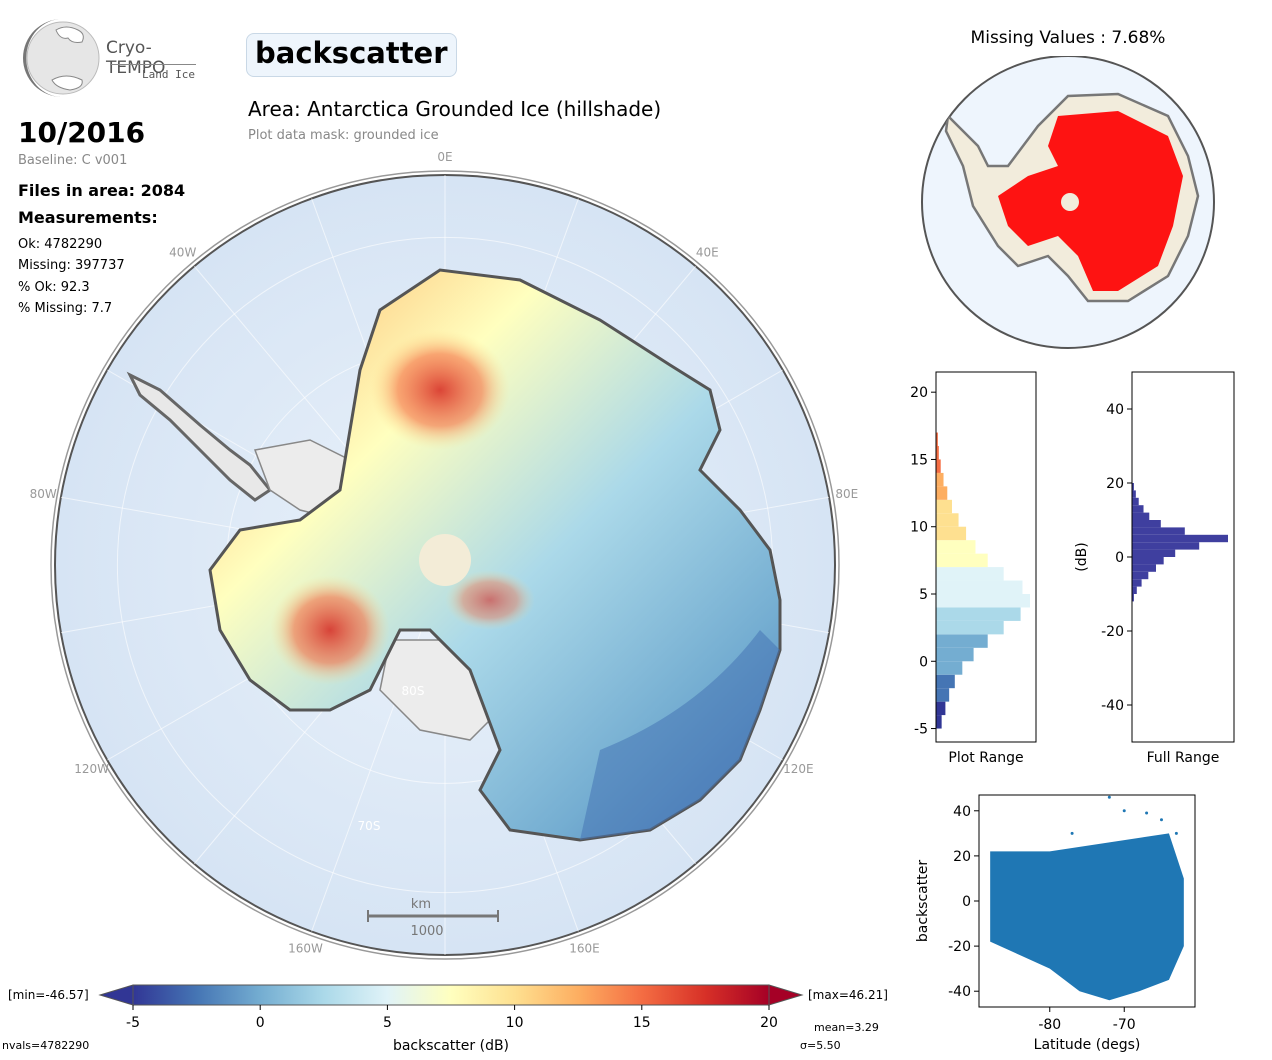 Image resolution: width=1272 pixels, height=1060 pixels. Describe the element at coordinates (680, 735) in the screenshot. I see `coastal-low-band` at that location.